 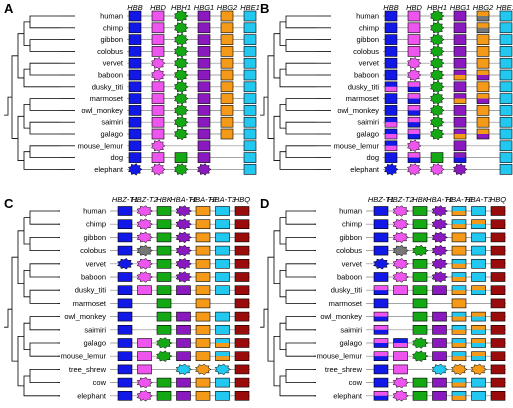 I want to click on gene-header: HBH1, so click(x=437, y=7).